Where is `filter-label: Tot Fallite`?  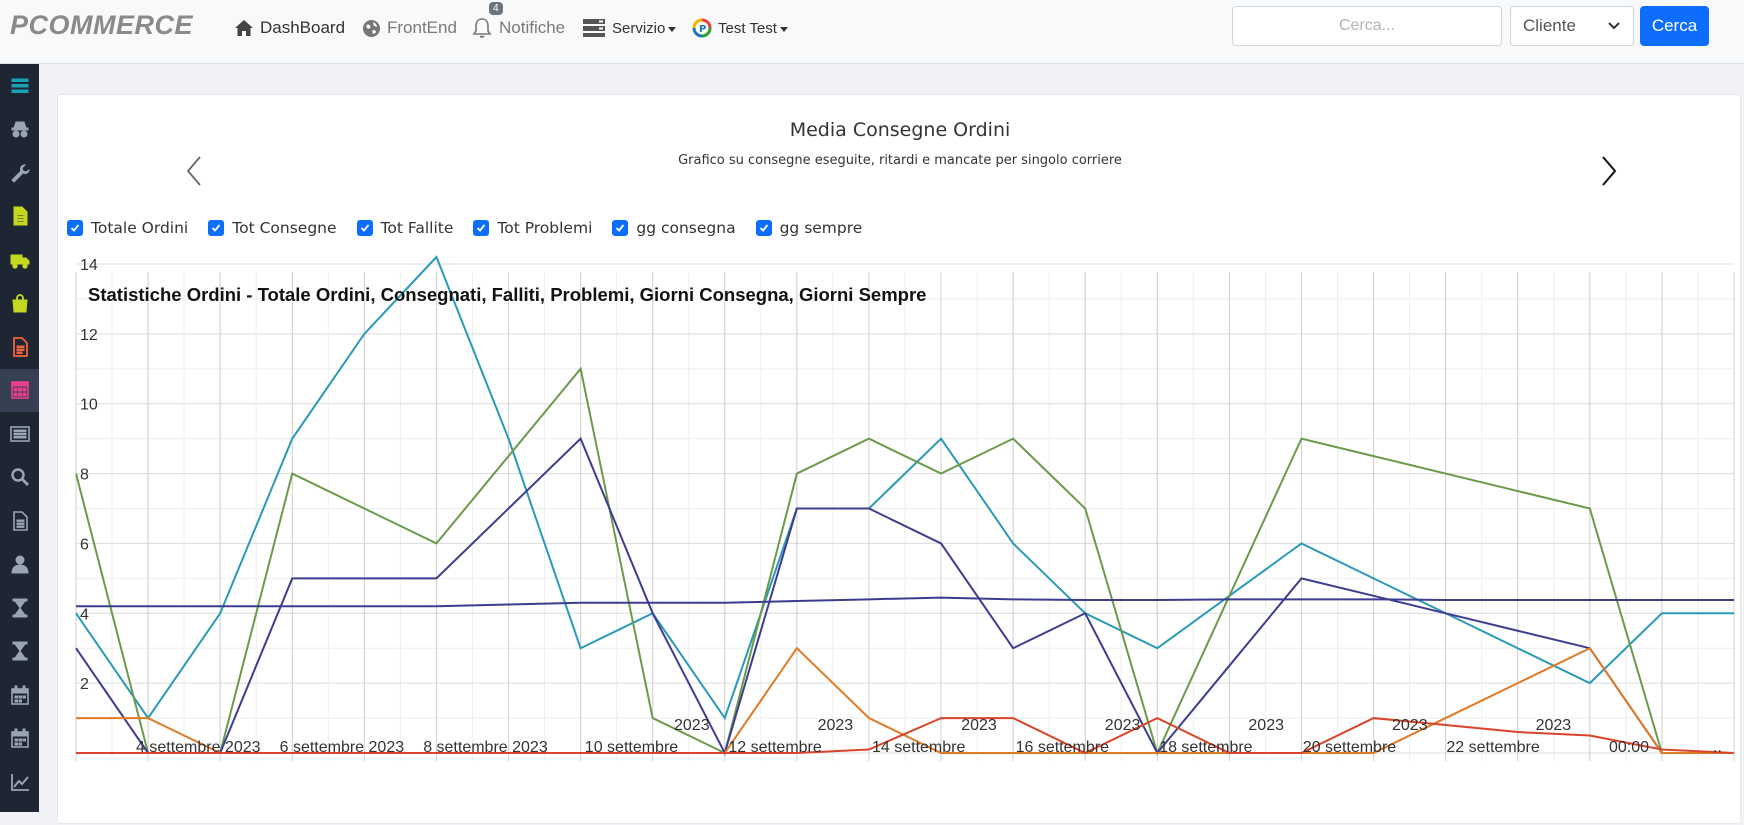 filter-label: Tot Fallite is located at coordinates (417, 228).